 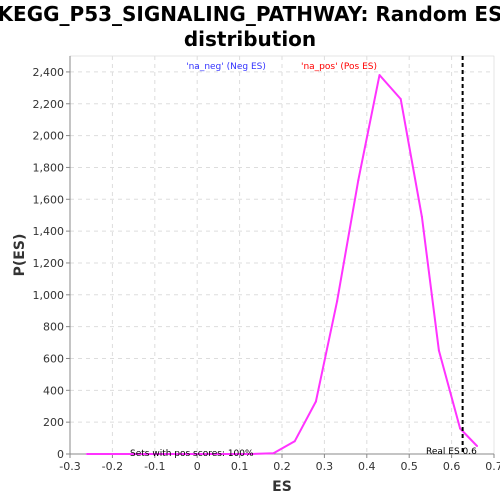 I want to click on x-tick-label: 0.6, so click(x=452, y=466).